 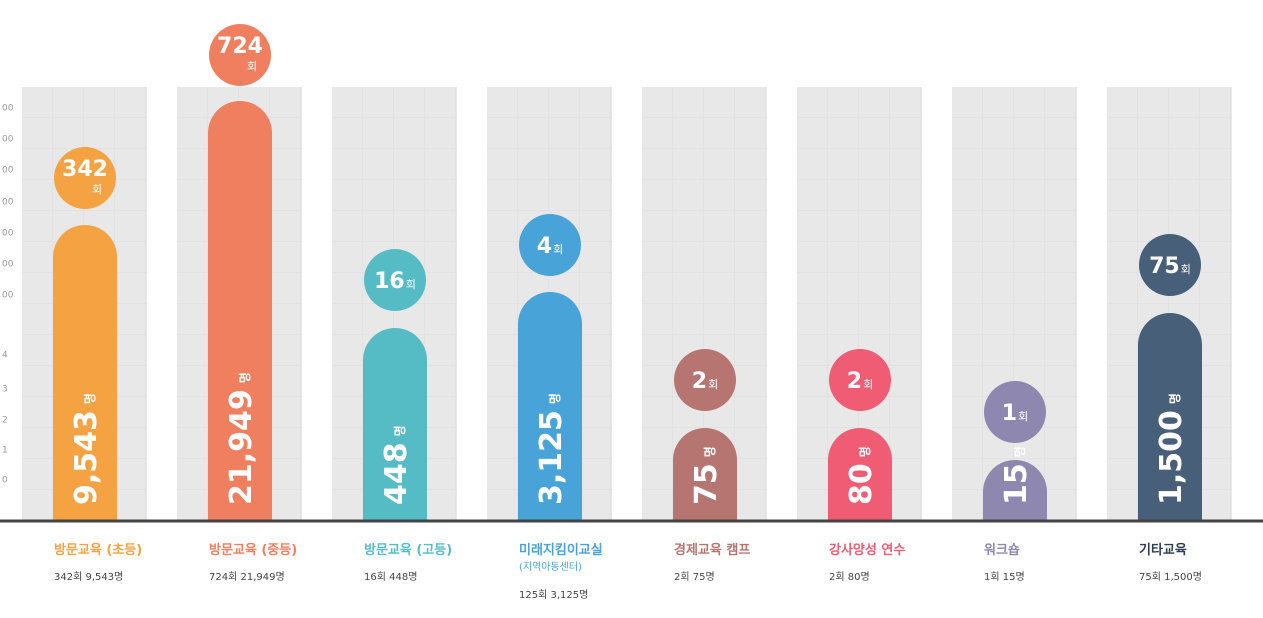 I want to click on item-caption: 342회 9,543명, so click(x=88, y=577).